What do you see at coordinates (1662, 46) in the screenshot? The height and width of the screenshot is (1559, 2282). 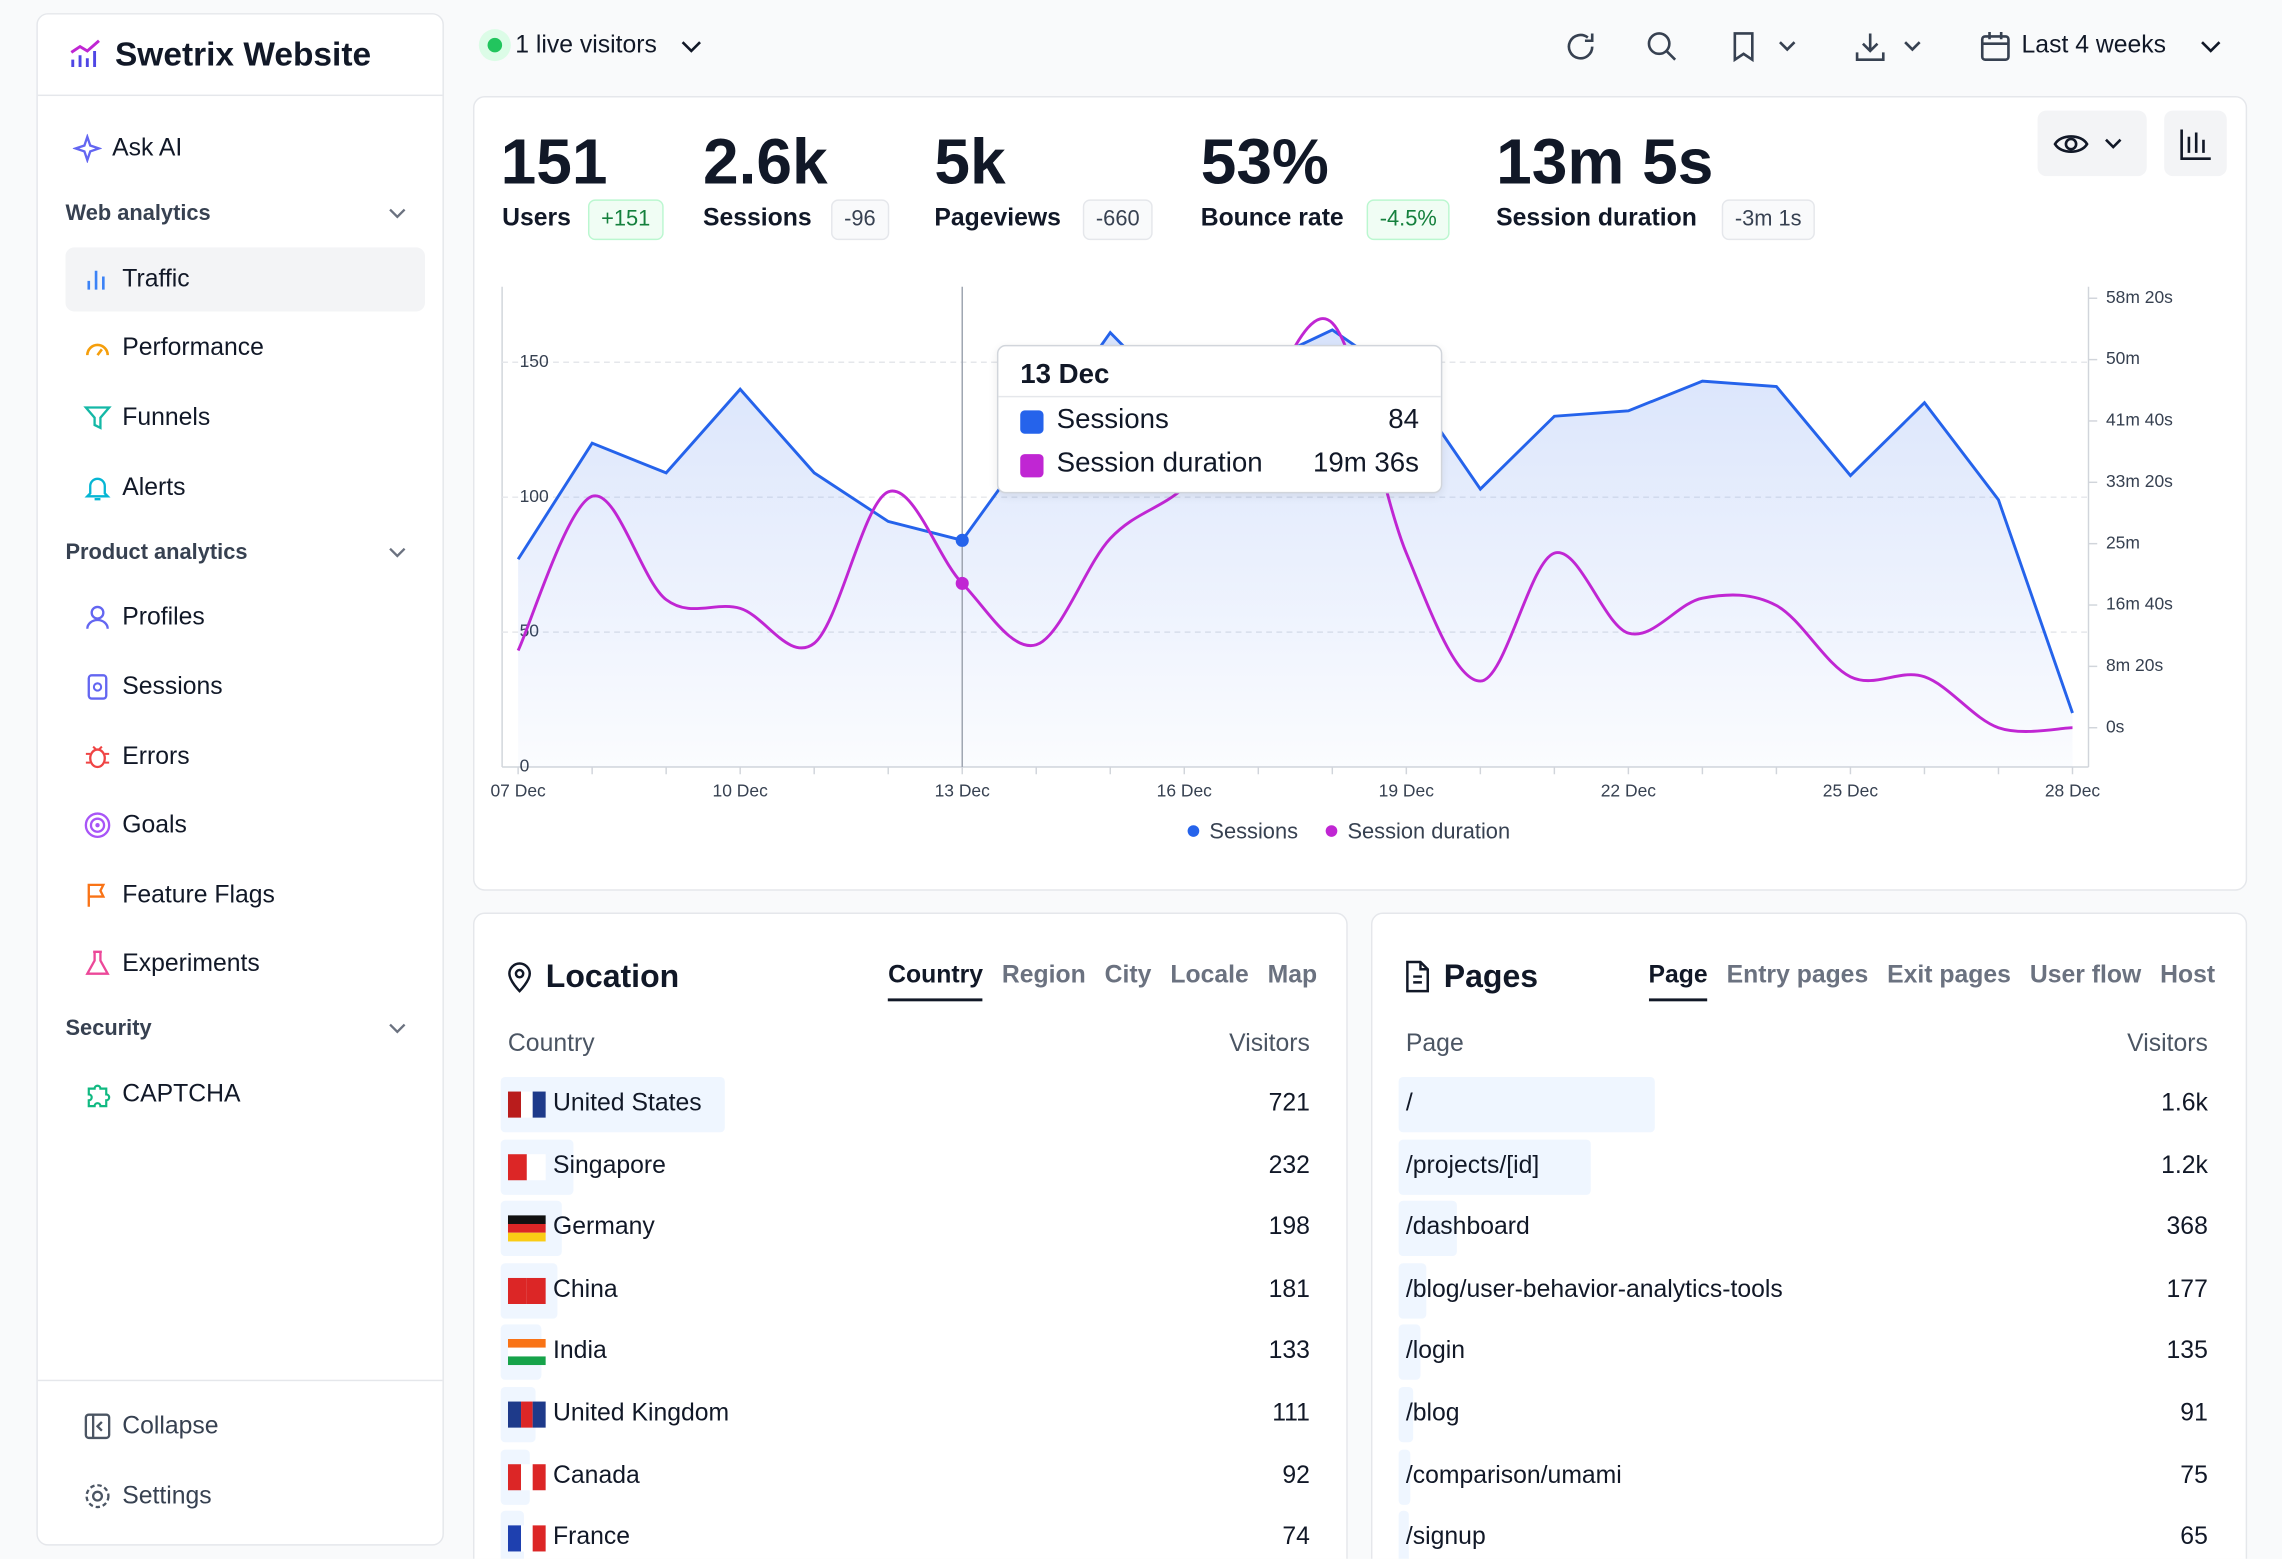 I see `search-button` at bounding box center [1662, 46].